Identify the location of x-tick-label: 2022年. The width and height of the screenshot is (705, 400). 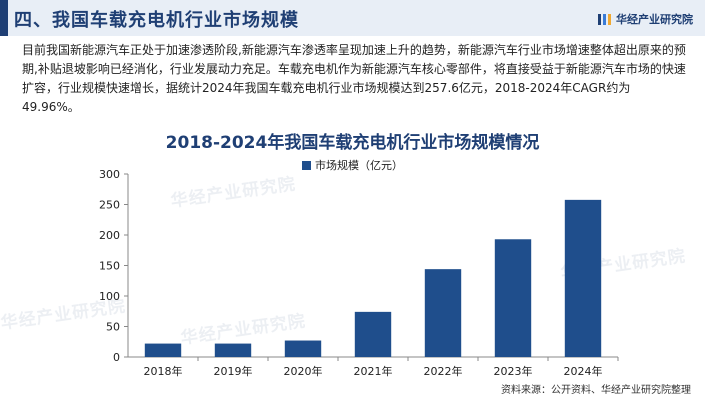
(443, 371).